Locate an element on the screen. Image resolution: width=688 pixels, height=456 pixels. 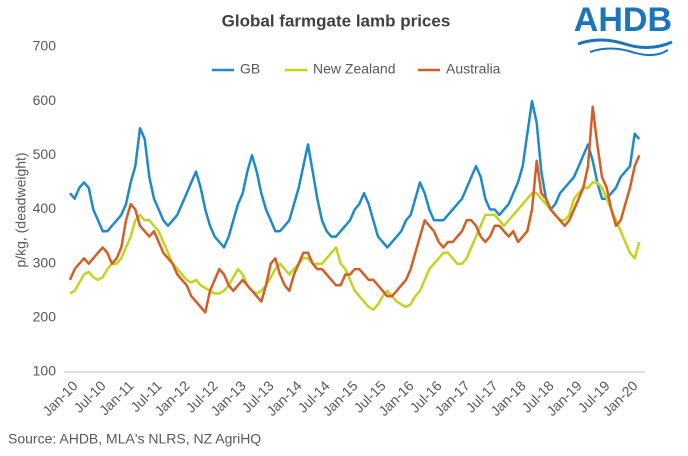
y-tick-label: 300 is located at coordinates (45, 262).